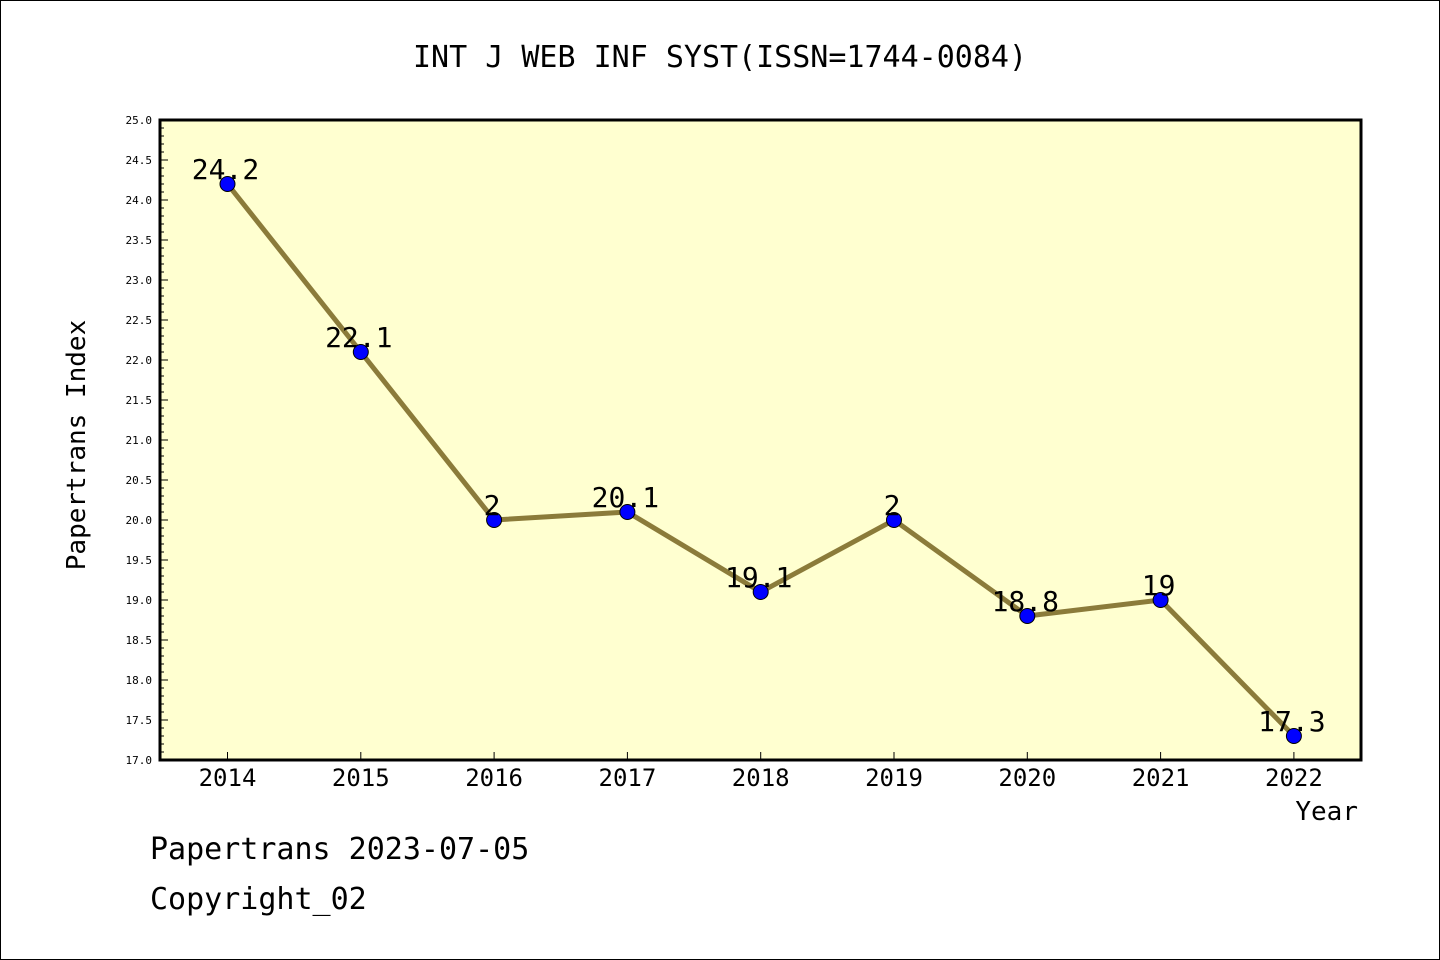 The height and width of the screenshot is (960, 1440). Describe the element at coordinates (1159, 585) in the screenshot. I see `data-label: 19` at that location.